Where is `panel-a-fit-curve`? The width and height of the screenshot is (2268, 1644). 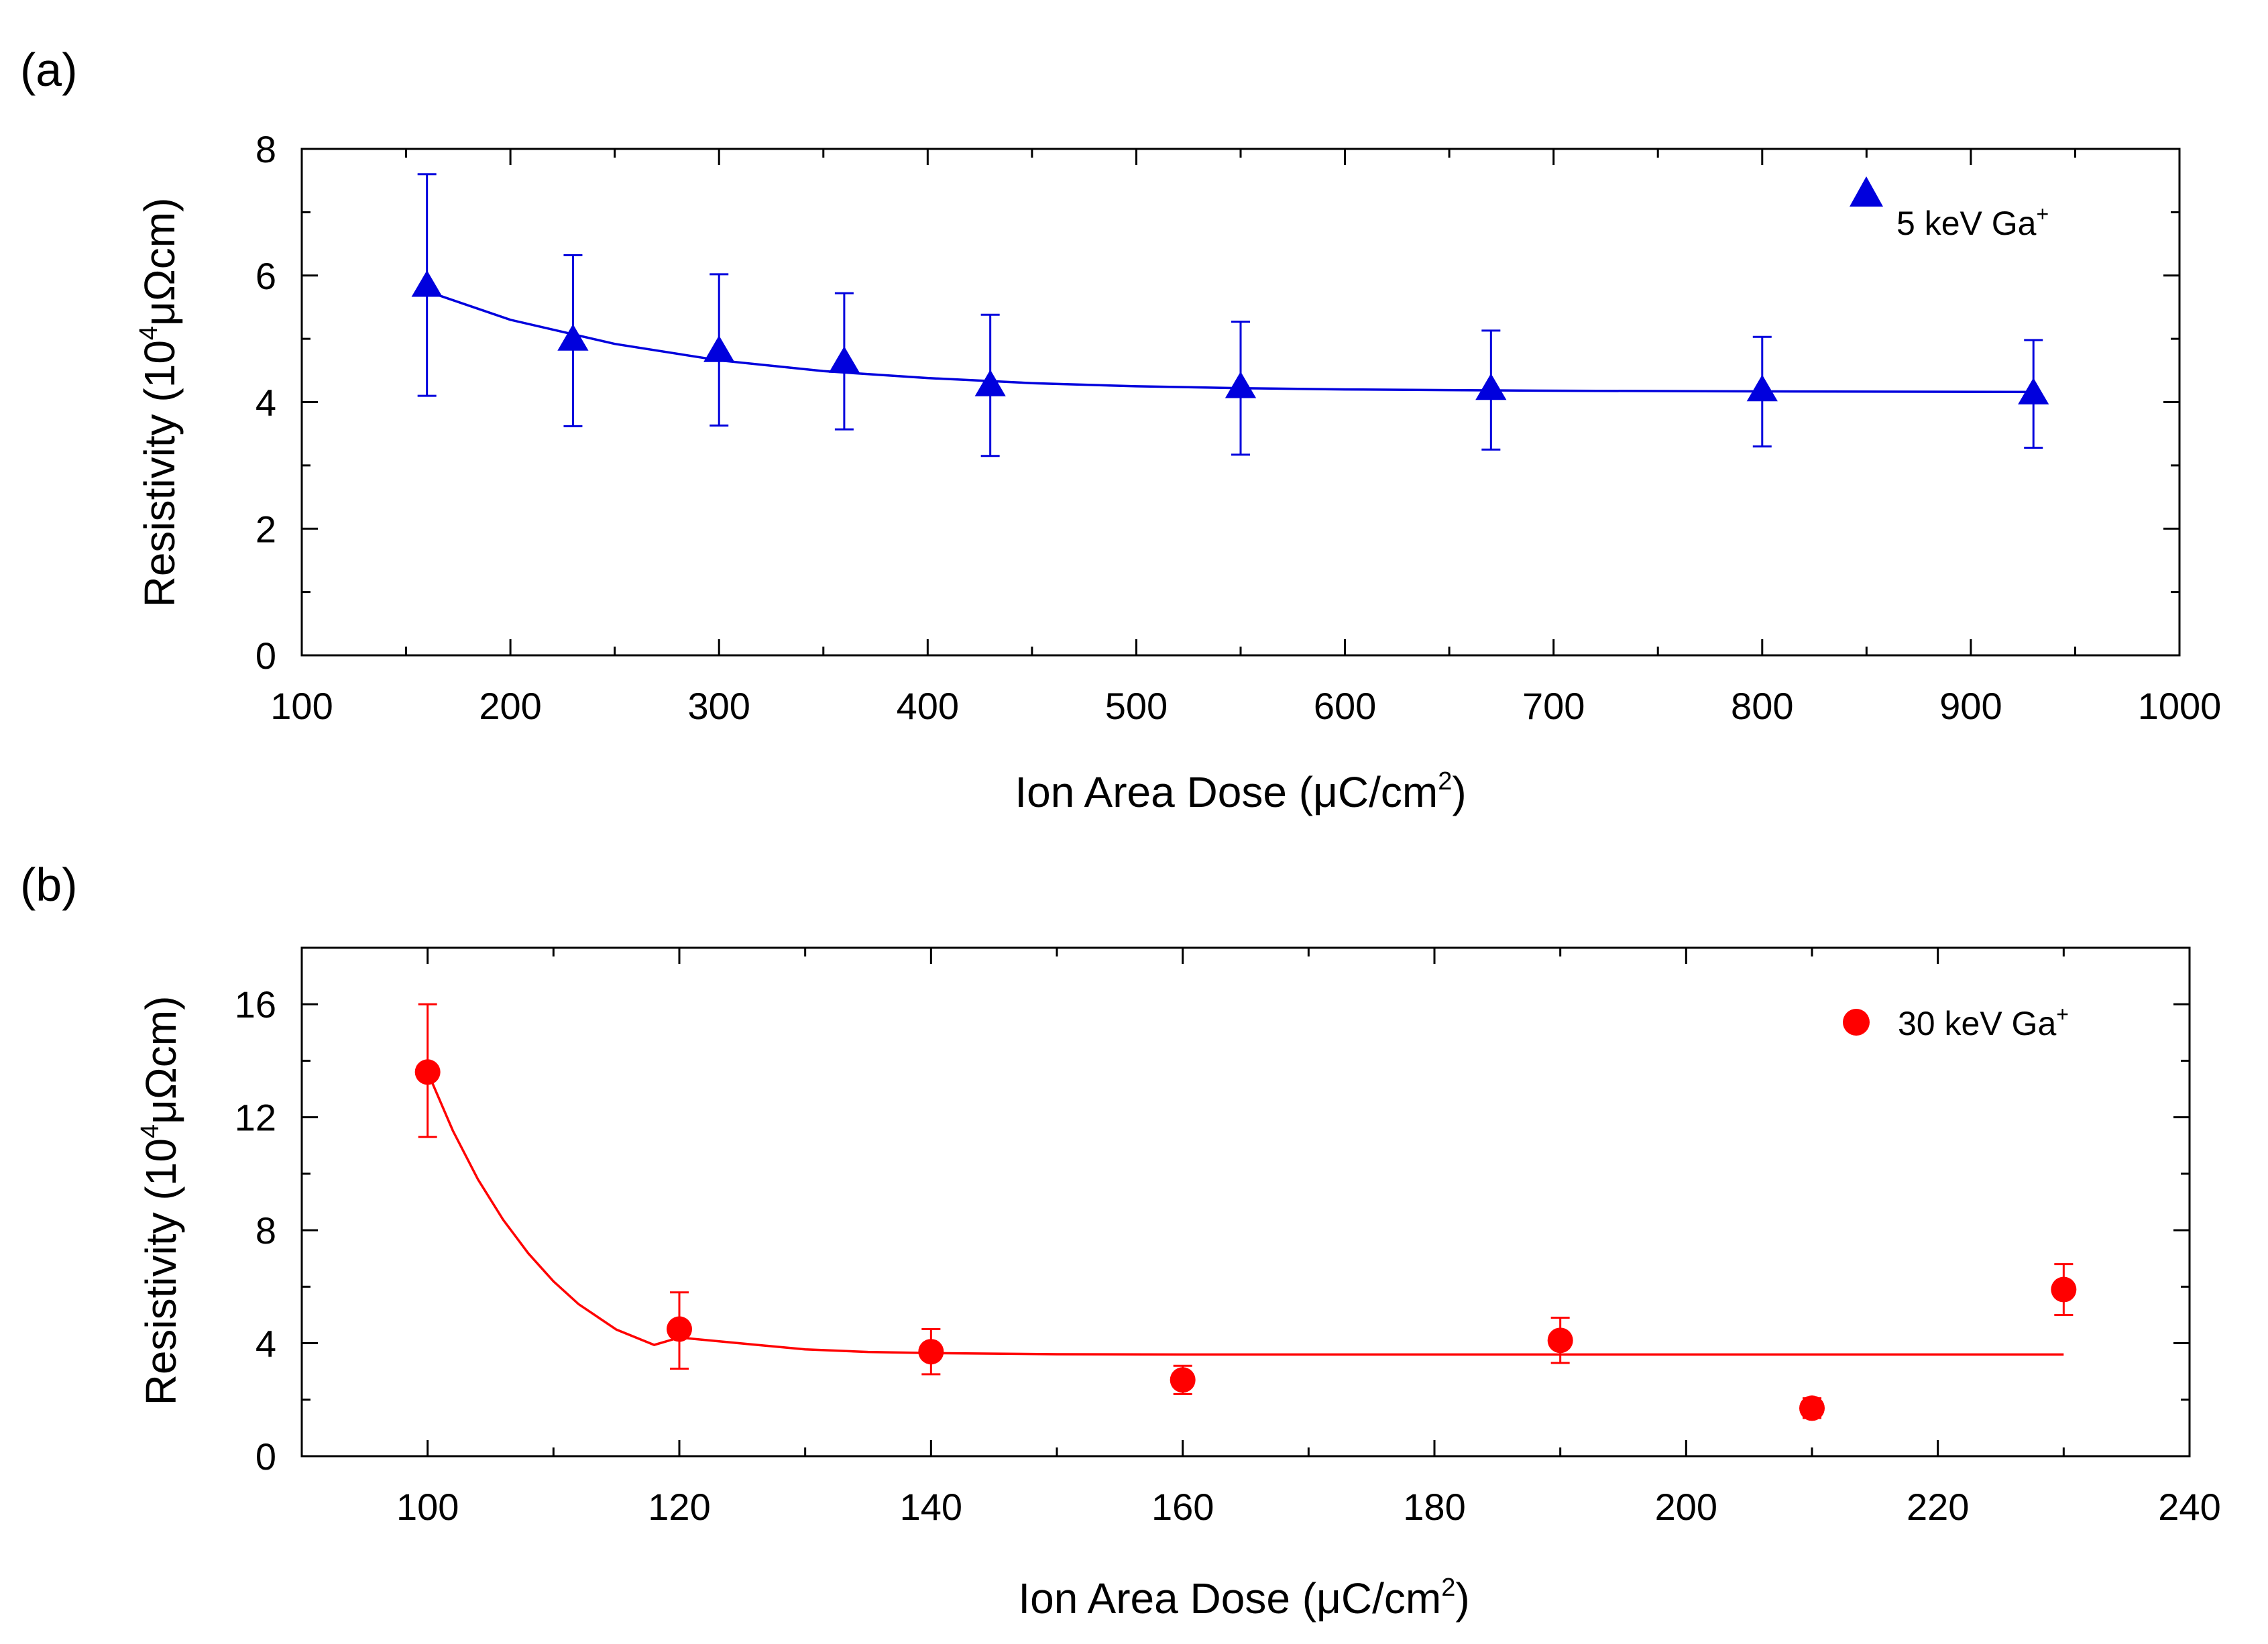 panel-a-fit-curve is located at coordinates (1230, 342).